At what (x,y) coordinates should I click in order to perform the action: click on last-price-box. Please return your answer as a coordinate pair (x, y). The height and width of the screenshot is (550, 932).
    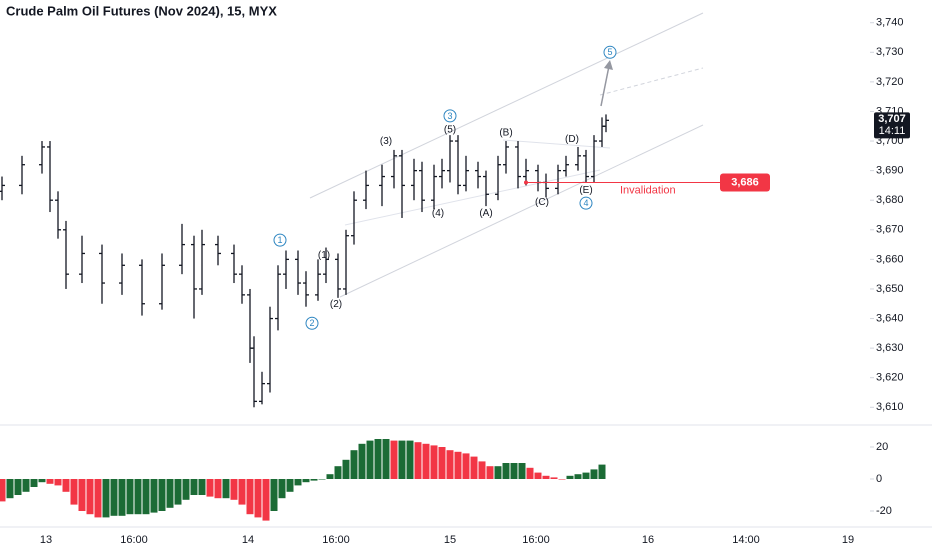
    Looking at the image, I should click on (892, 125).